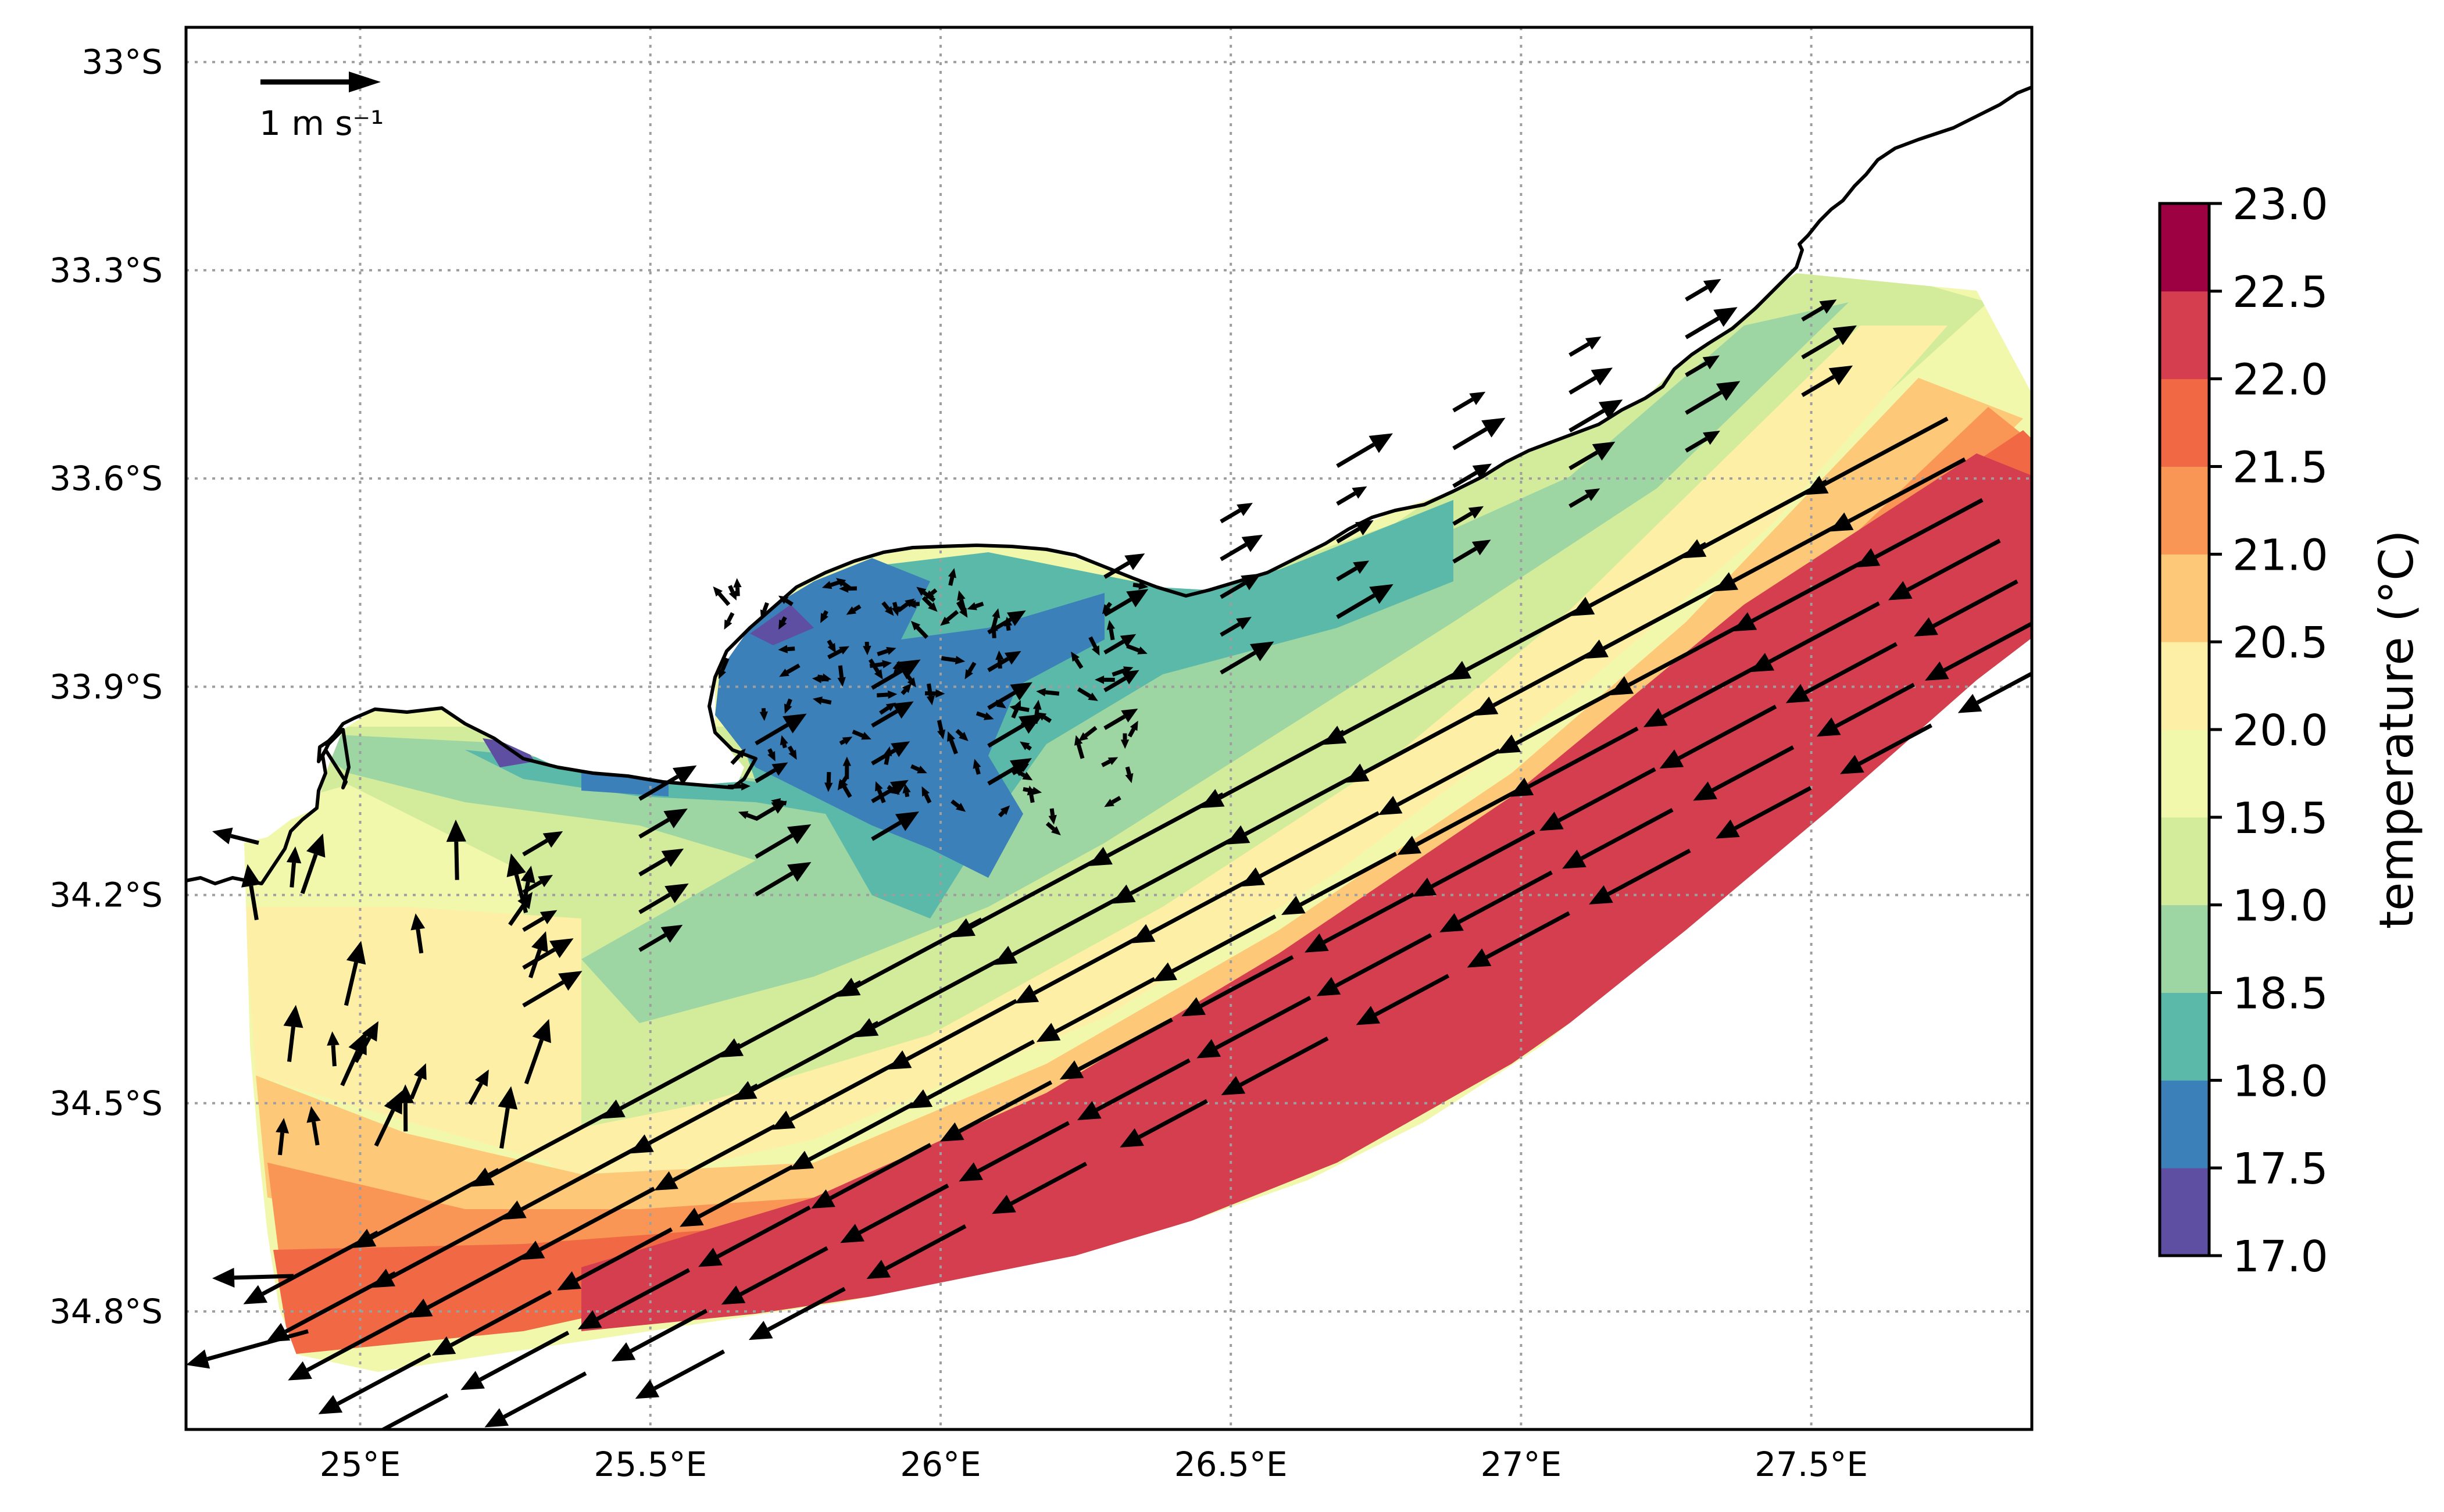  I want to click on y-tick-labels: 33°S 33.3°S 33.6°S 33.9°S 34.2°S 34.5°S 34.8°S, so click(106, 687).